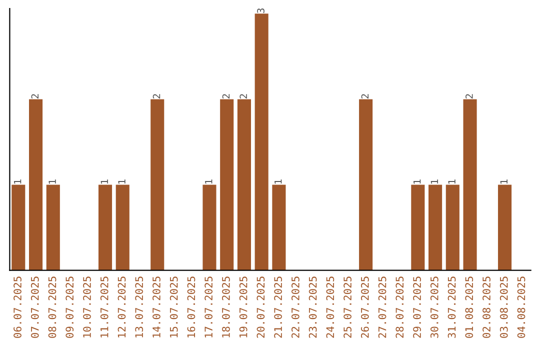 The image size is (540, 340). I want to click on x-tick-label: 20.07.2025, so click(260, 307).